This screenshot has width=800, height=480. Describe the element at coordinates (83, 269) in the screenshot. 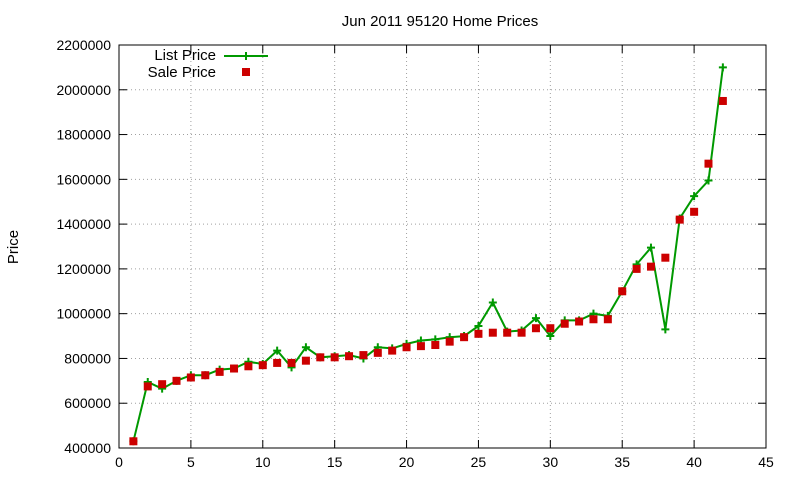

I see `y-tick-label: 1200000` at that location.